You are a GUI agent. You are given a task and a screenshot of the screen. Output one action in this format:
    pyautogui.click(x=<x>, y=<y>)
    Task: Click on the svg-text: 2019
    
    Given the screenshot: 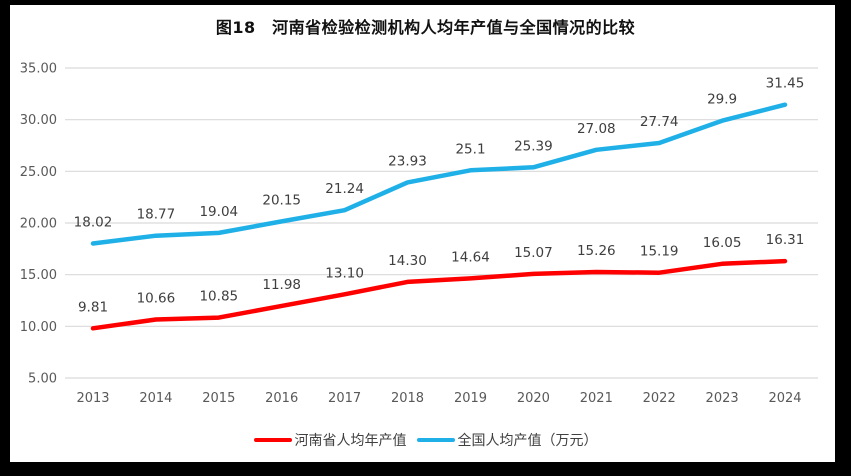 What is the action you would take?
    pyautogui.click(x=470, y=398)
    